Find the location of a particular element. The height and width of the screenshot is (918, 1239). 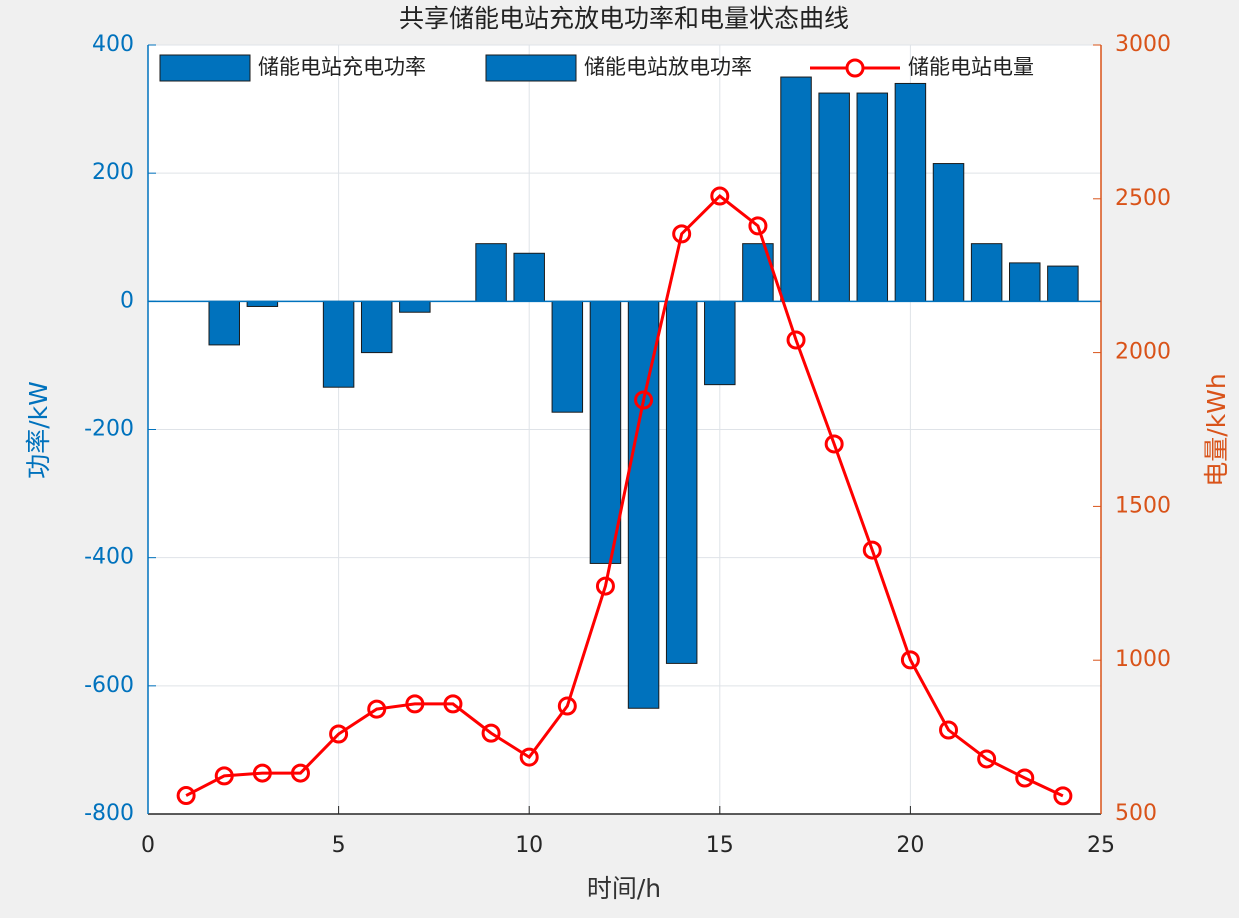

y-tick-label: 200 is located at coordinates (113, 172).